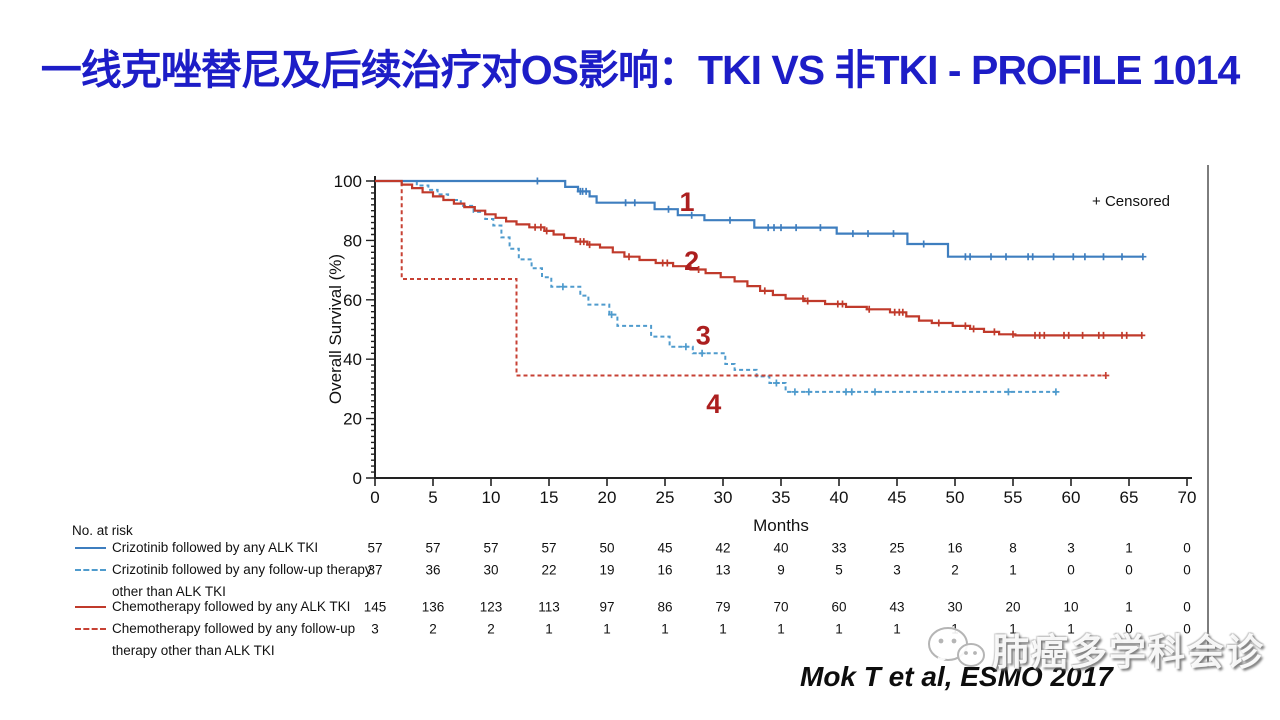  Describe the element at coordinates (839, 607) in the screenshot. I see `risk-value: 60` at that location.